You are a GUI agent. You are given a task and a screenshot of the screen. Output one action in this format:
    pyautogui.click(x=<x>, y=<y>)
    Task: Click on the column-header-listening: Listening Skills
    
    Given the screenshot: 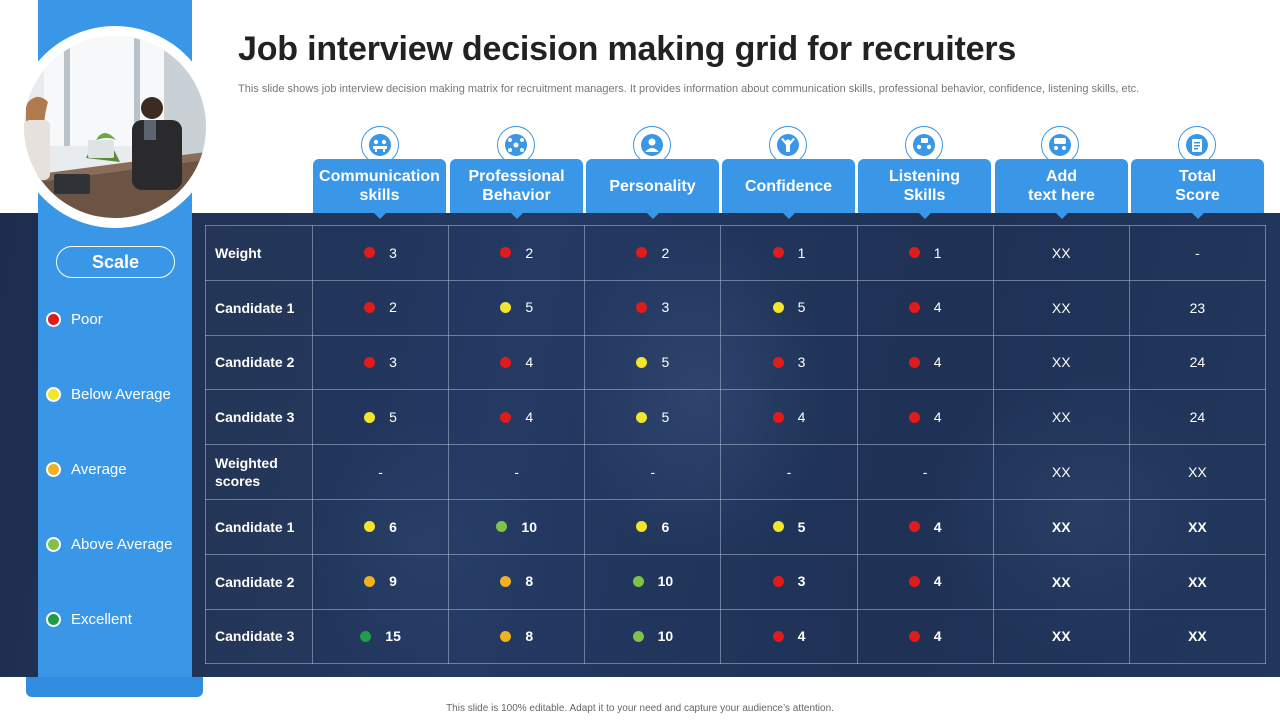 What is the action you would take?
    pyautogui.click(x=924, y=189)
    